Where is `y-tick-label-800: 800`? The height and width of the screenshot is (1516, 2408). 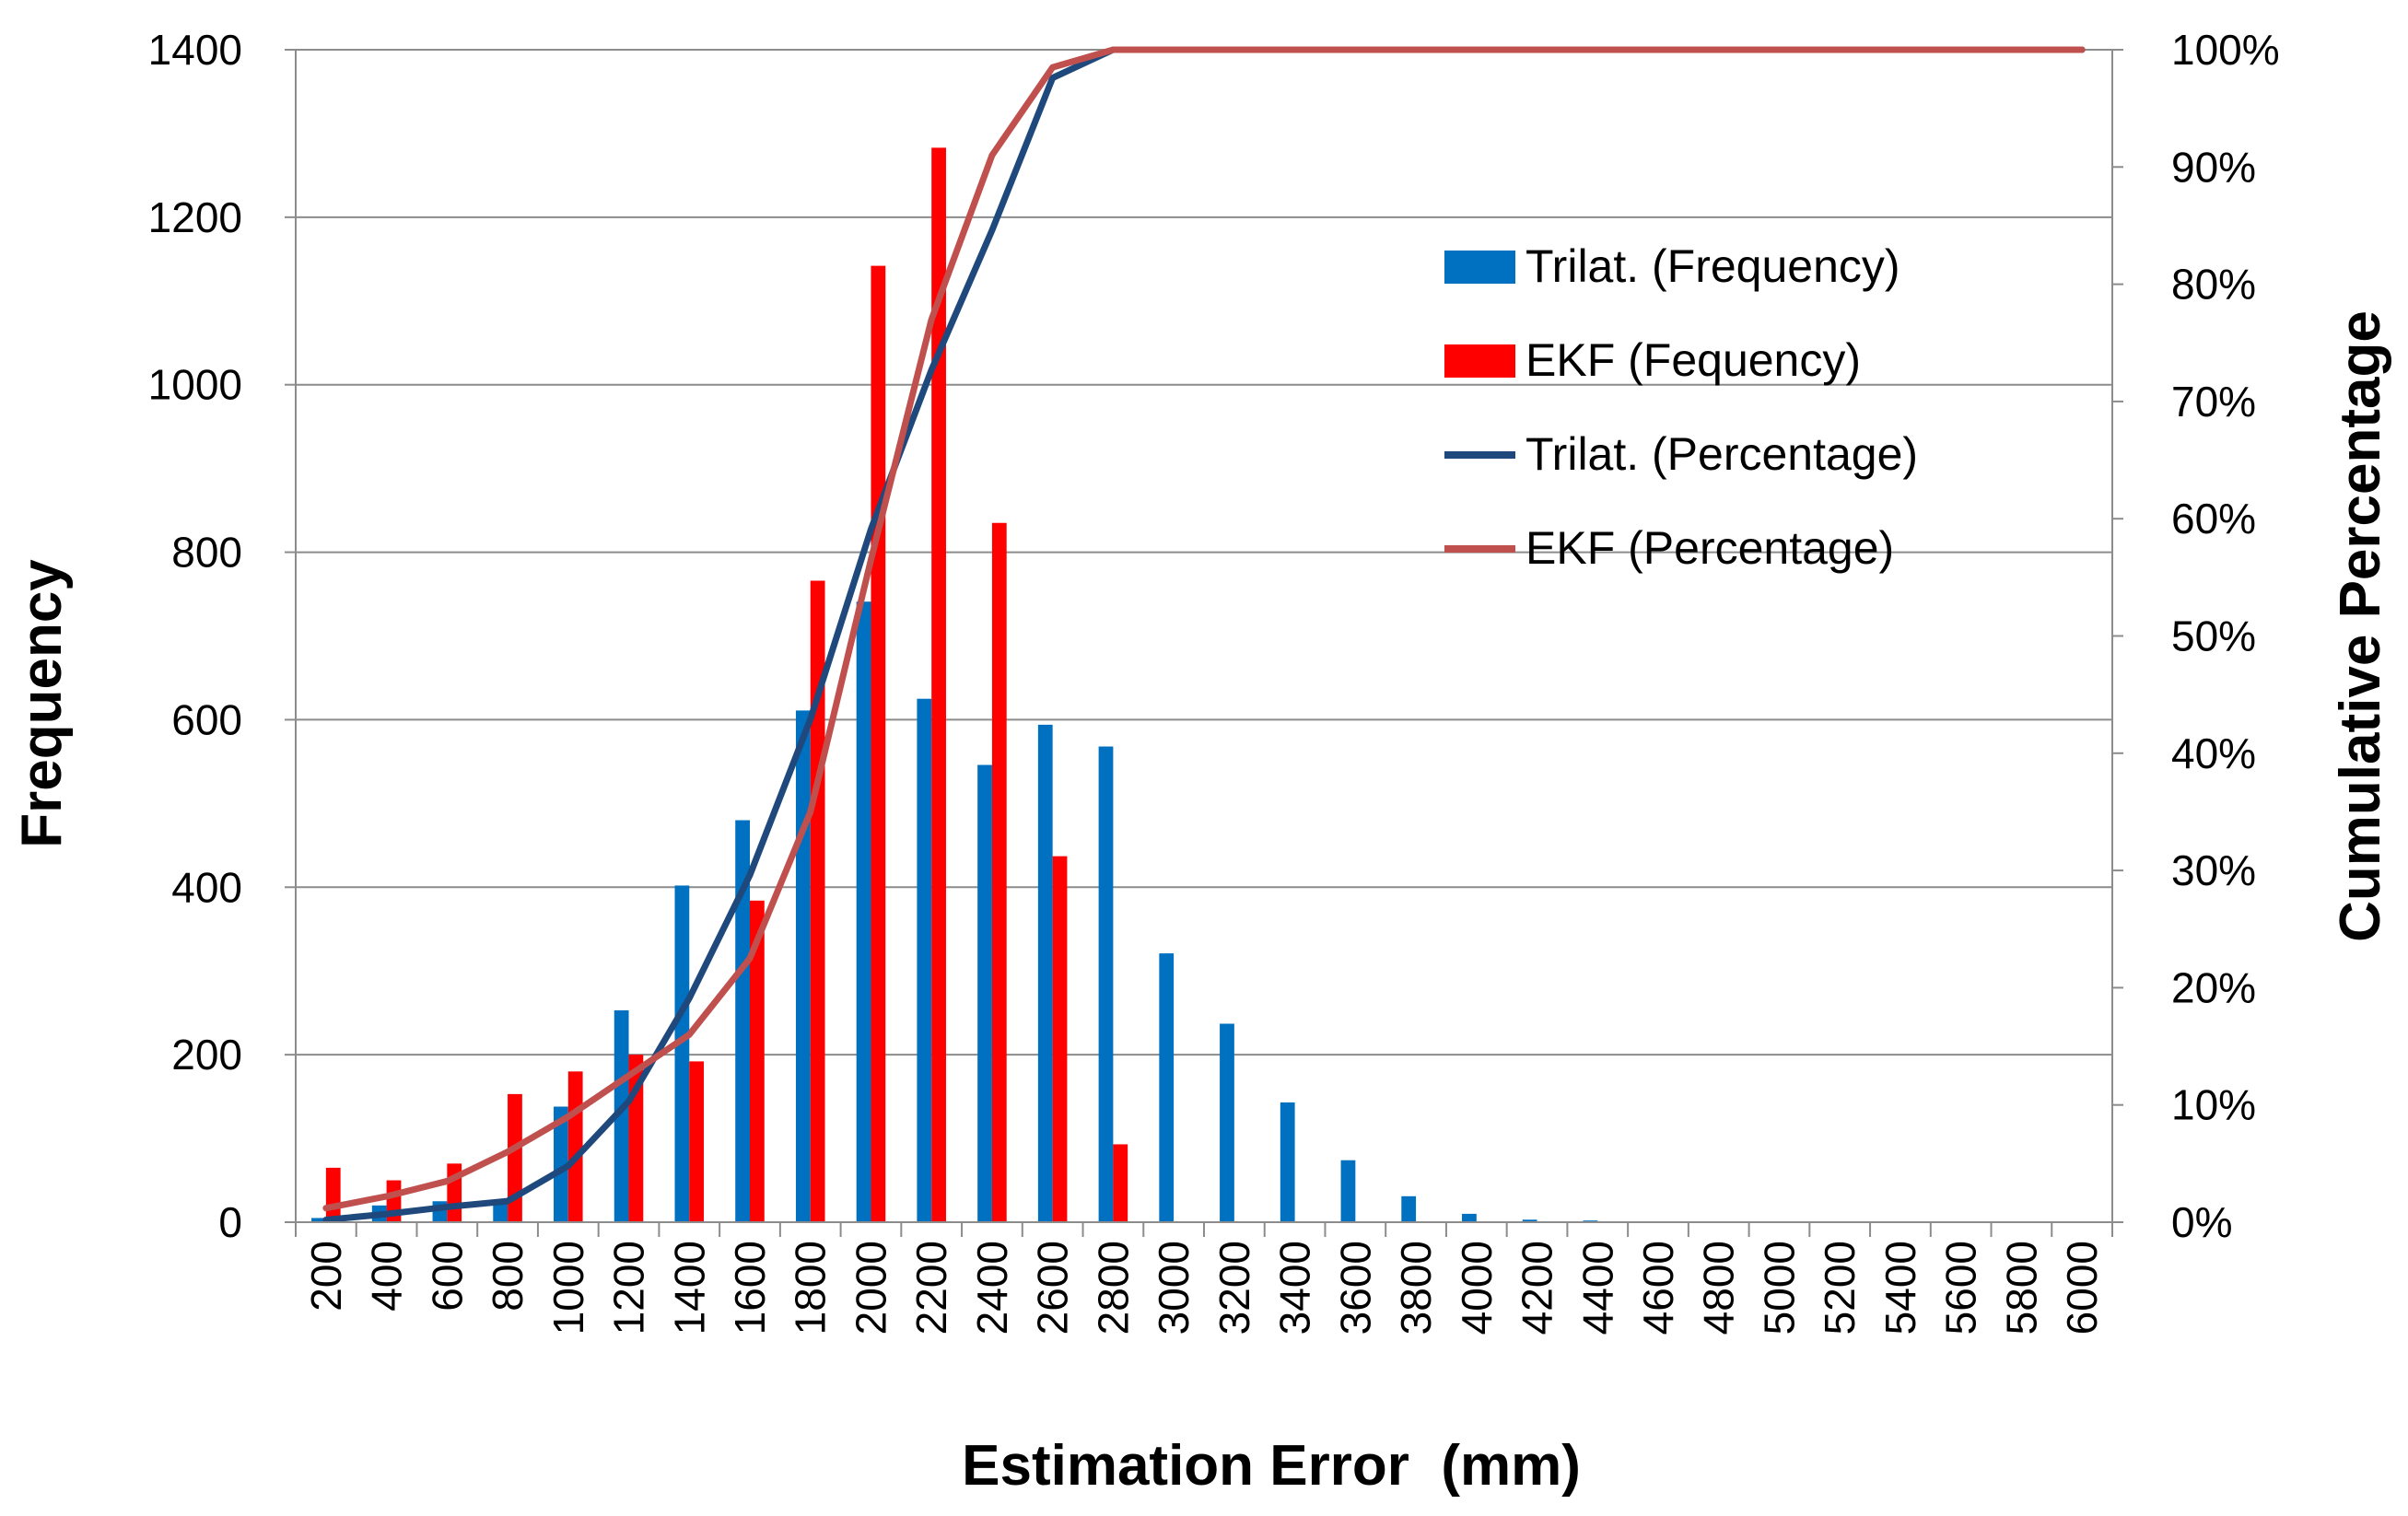
y-tick-label-800: 800 is located at coordinates (207, 553).